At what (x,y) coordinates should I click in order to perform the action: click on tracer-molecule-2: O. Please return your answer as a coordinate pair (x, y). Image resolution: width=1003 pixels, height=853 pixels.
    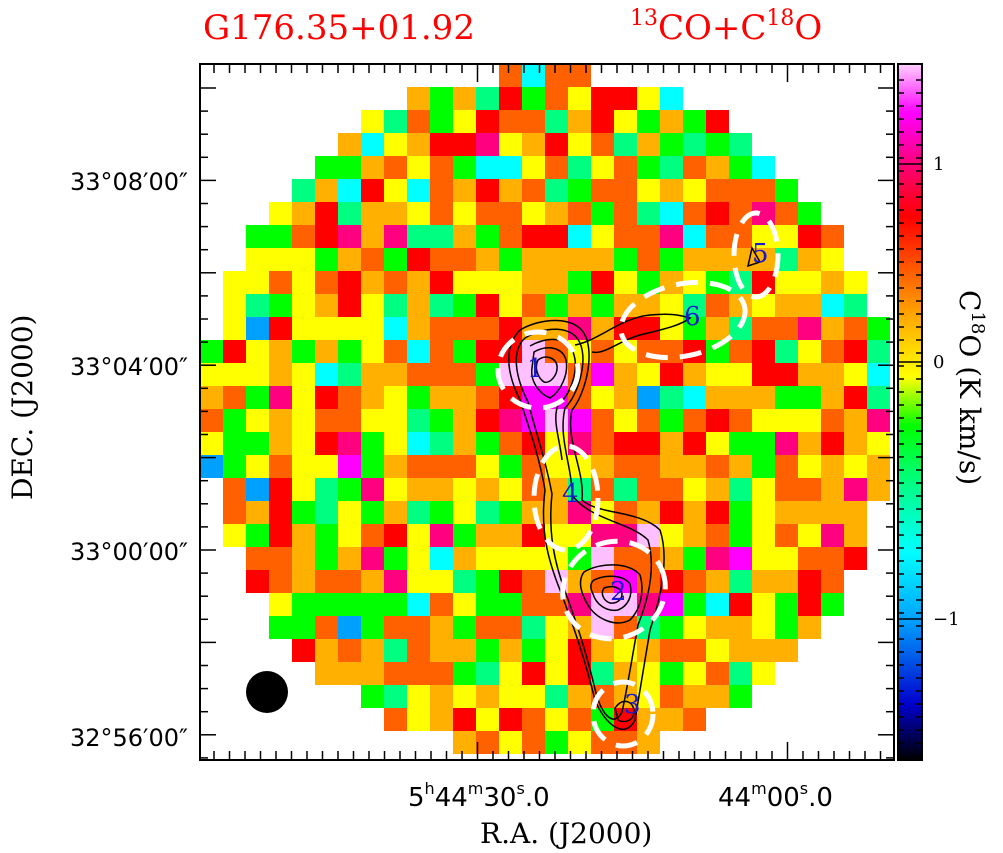
    Looking at the image, I should click on (808, 28).